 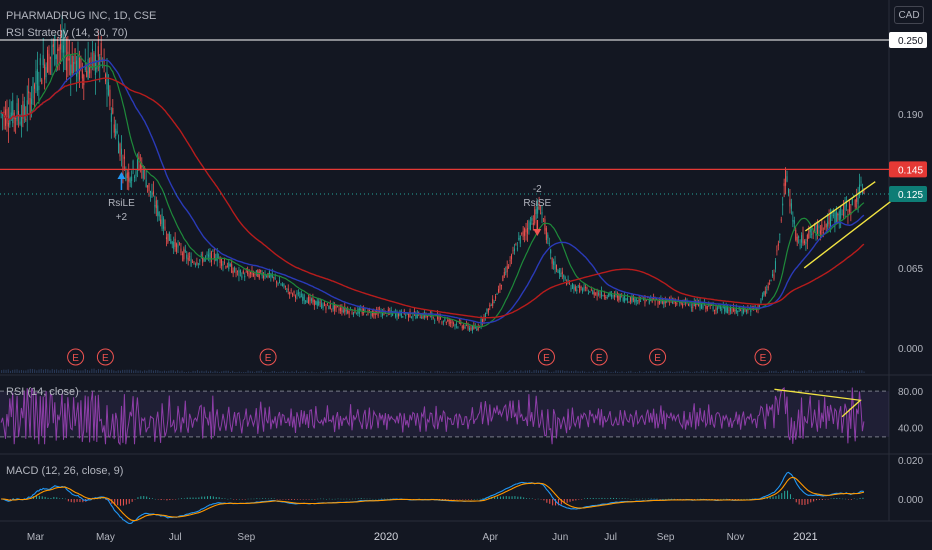 I want to click on channel-bottom-line, so click(x=852, y=231).